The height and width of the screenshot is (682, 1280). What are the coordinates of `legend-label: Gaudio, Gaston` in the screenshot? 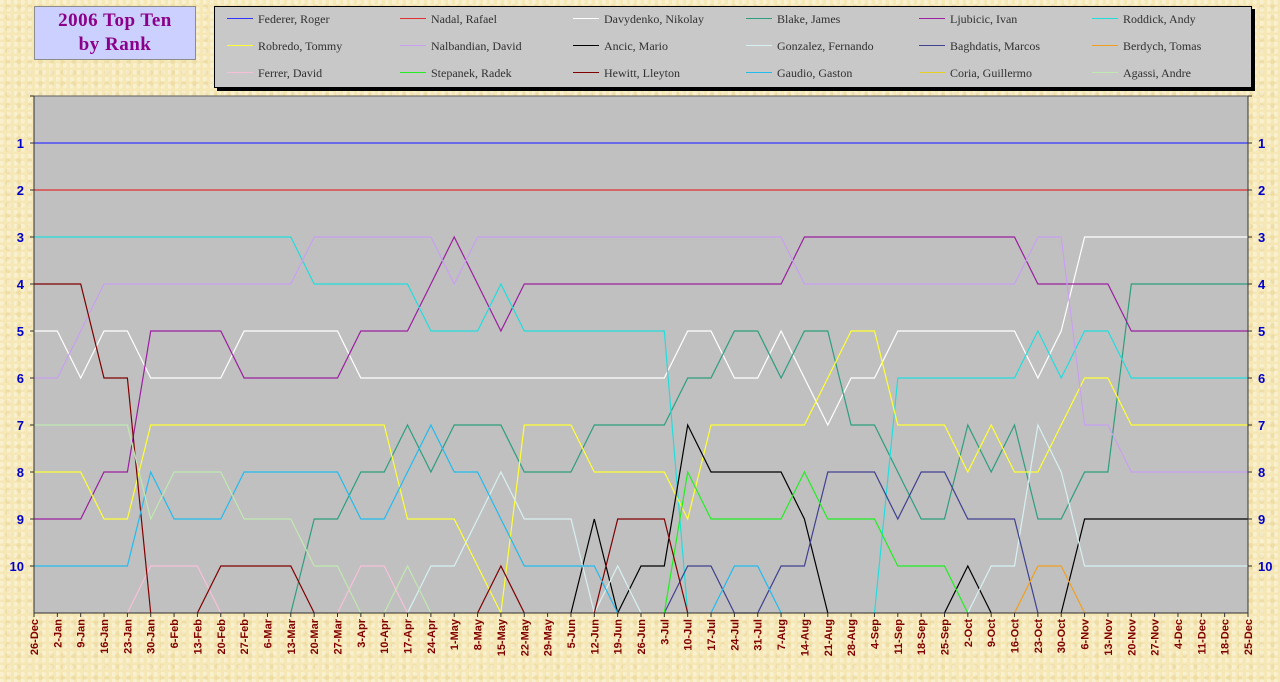 It's located at (815, 73).